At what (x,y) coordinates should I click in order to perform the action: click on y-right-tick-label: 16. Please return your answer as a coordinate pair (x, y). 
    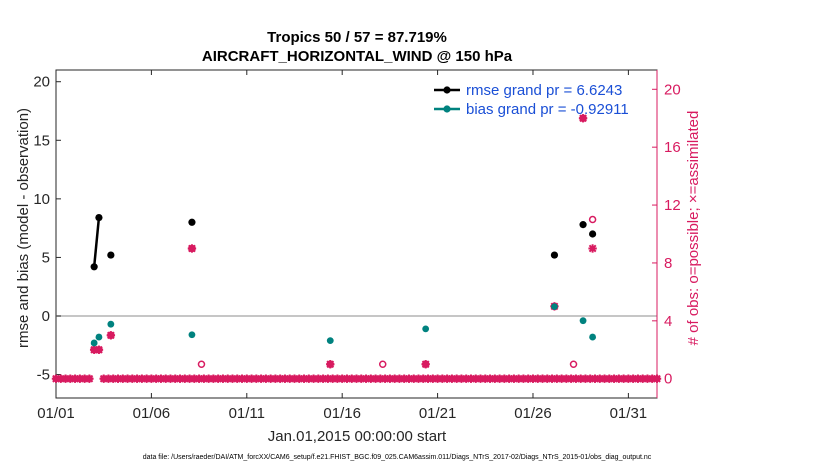
    Looking at the image, I should click on (672, 147).